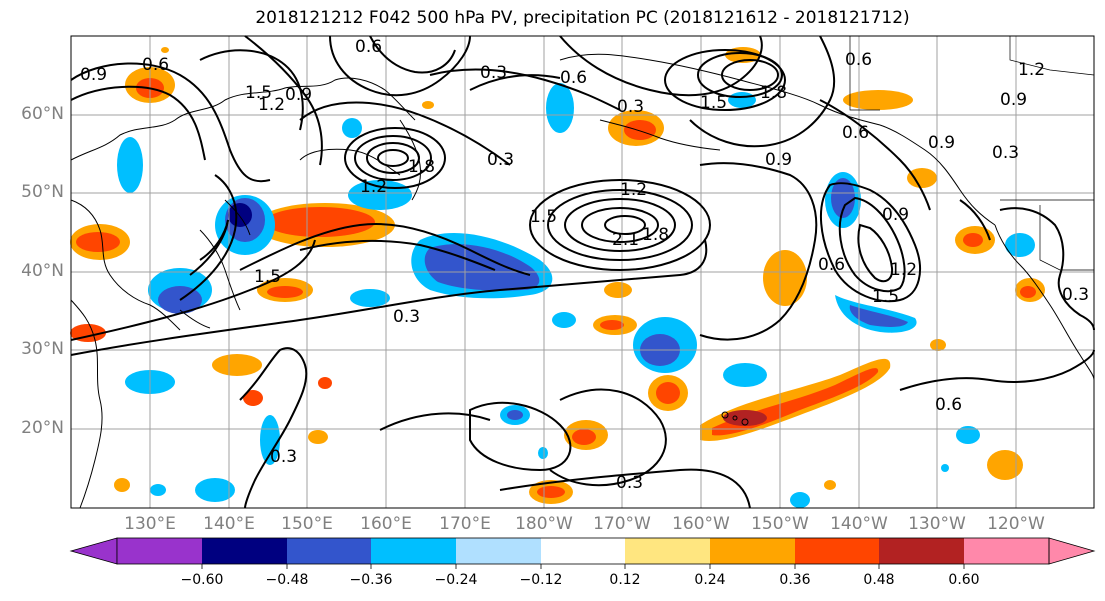 The height and width of the screenshot is (601, 1105). Describe the element at coordinates (202, 580) in the screenshot. I see `colorbar-tick-label: −0.60` at that location.